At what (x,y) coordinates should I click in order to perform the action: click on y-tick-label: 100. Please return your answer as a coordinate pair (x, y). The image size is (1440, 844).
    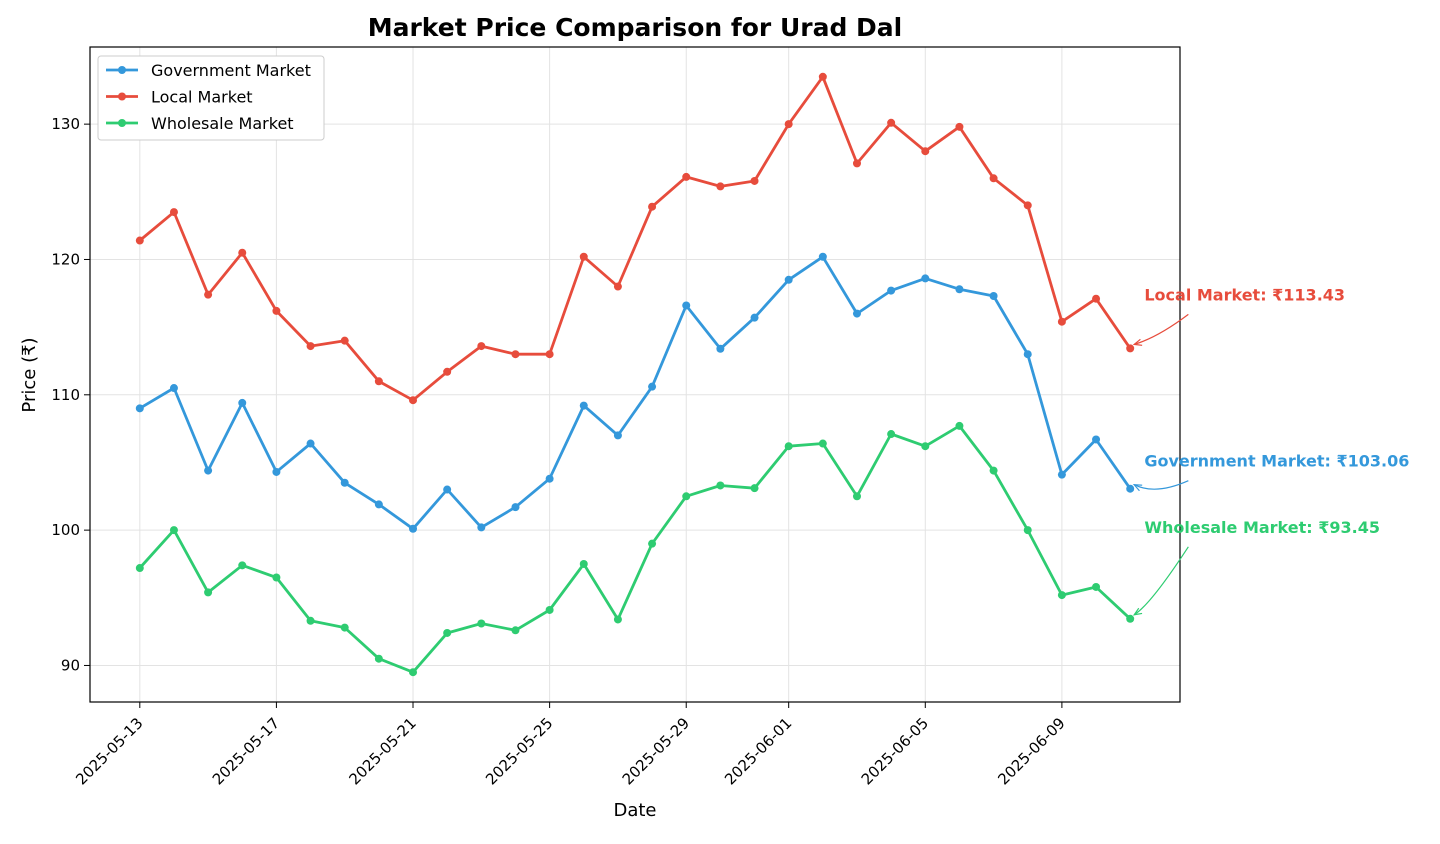
    Looking at the image, I should click on (65, 530).